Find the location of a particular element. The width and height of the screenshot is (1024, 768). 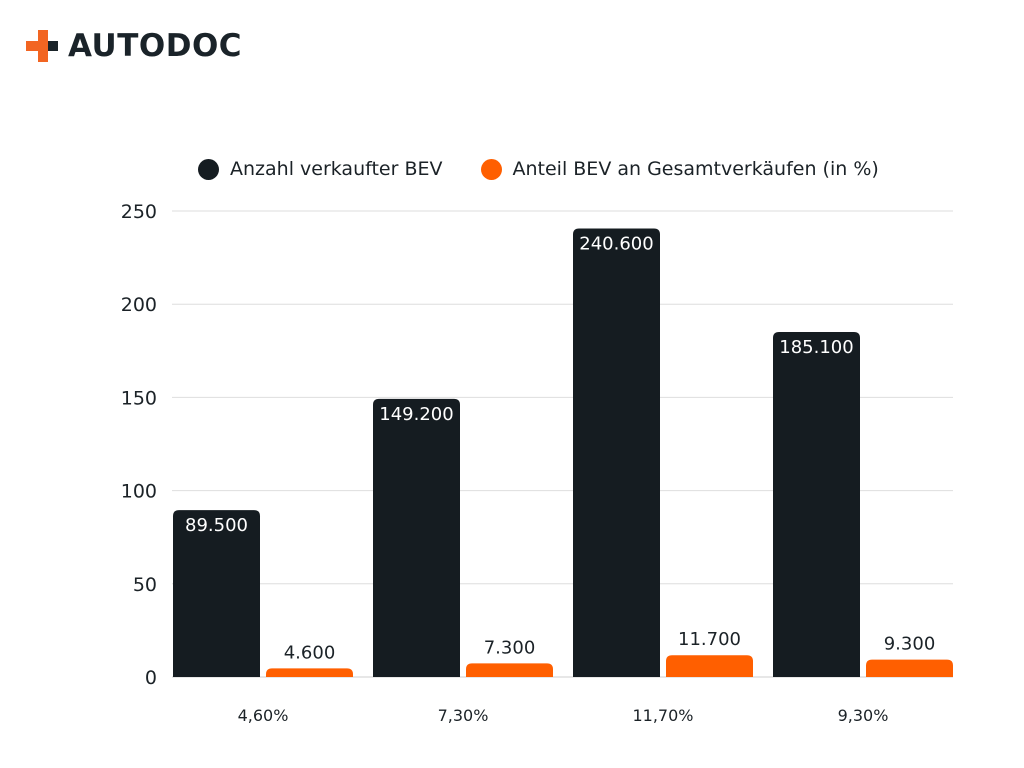

legend-item-count: Anzahl verkaufter BEV is located at coordinates (320, 169).